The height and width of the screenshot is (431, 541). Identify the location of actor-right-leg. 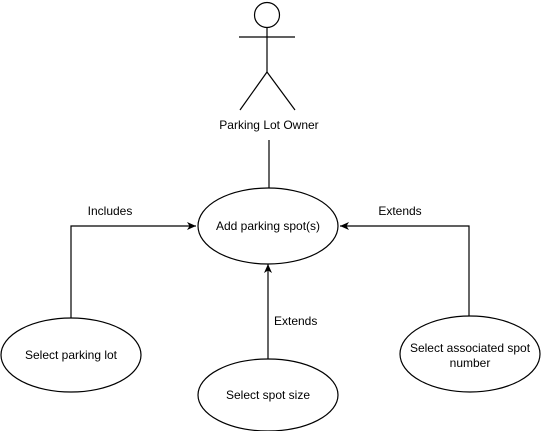
(281, 91).